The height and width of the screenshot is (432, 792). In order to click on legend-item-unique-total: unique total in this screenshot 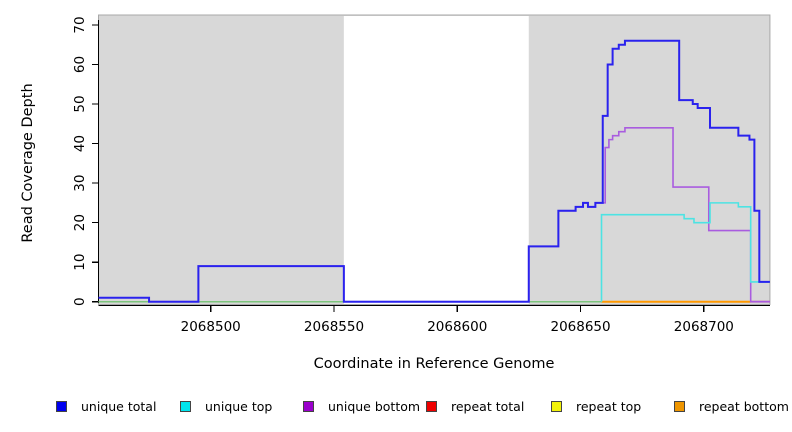, I will do `click(106, 406)`.